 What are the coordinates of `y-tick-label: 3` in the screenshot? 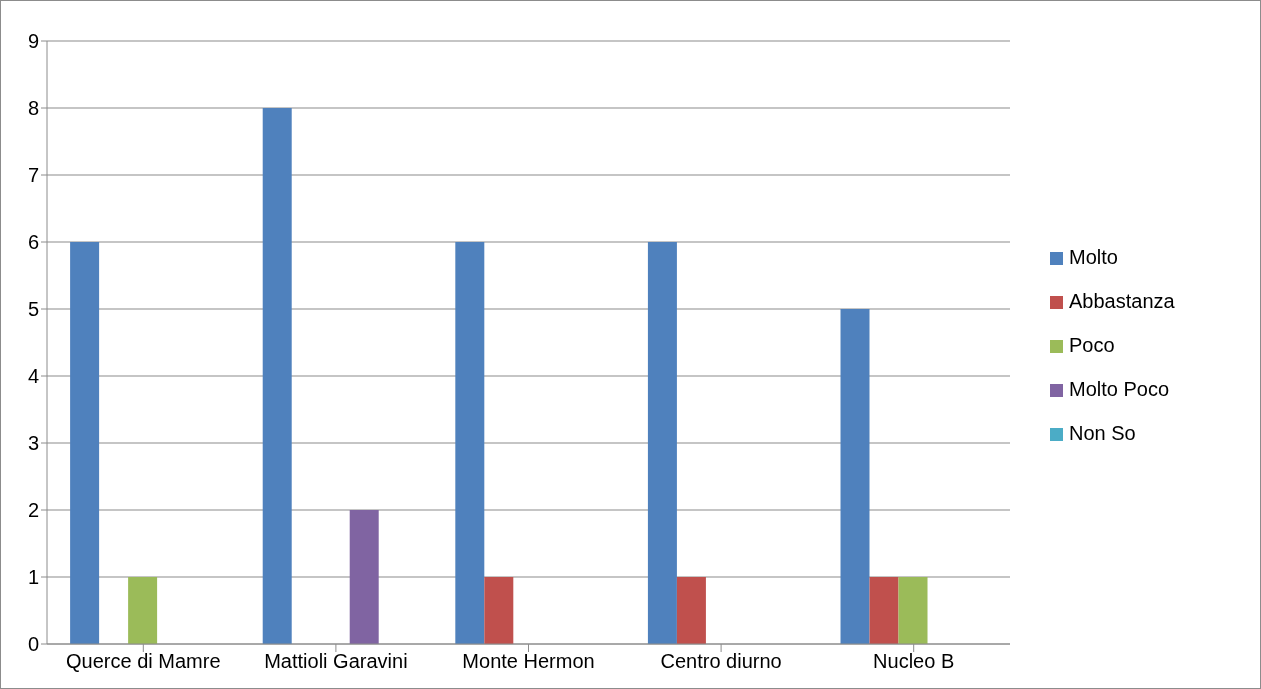 It's located at (33, 443).